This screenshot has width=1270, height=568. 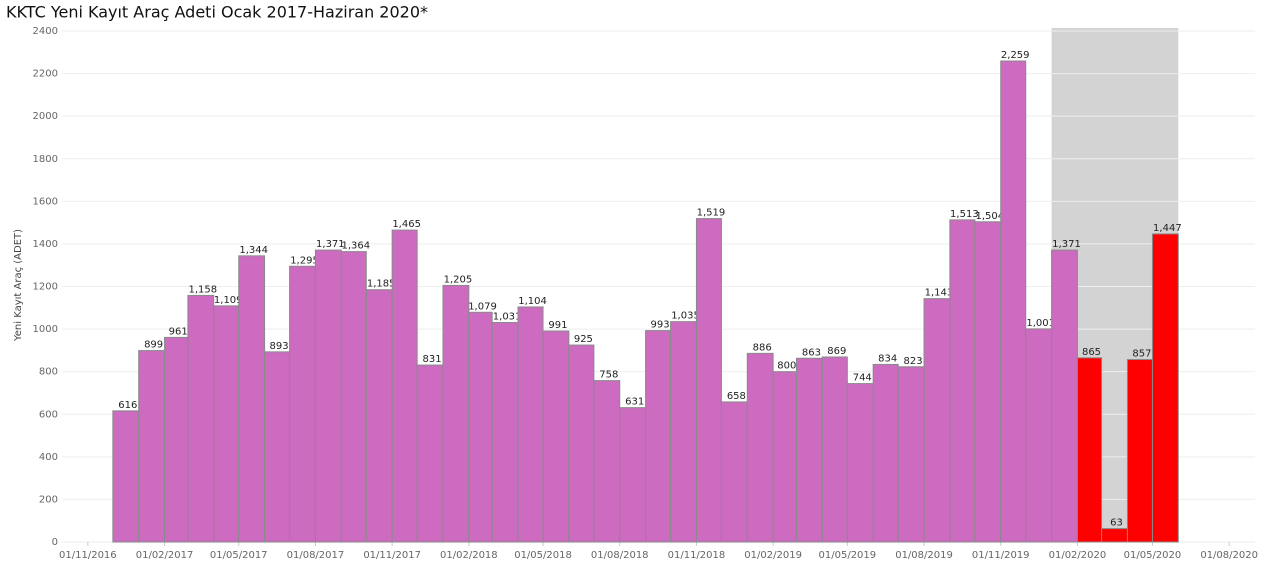 What do you see at coordinates (762, 347) in the screenshot?
I see `value-label: 886` at bounding box center [762, 347].